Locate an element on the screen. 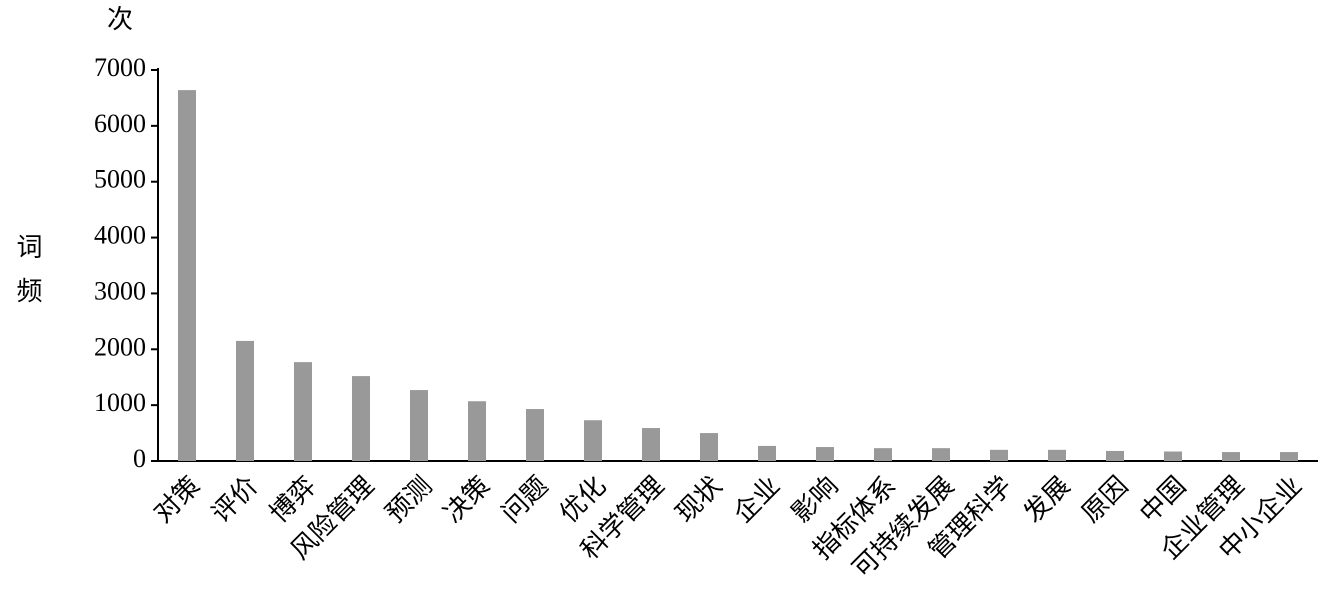  y-tick-label: 0 is located at coordinates (139, 458).